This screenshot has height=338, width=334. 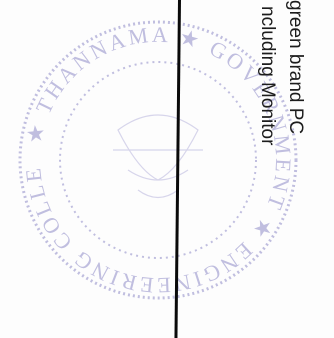 What do you see at coordinates (267, 76) in the screenshot?
I see `text-line-2-content: ncluding Monitor` at bounding box center [267, 76].